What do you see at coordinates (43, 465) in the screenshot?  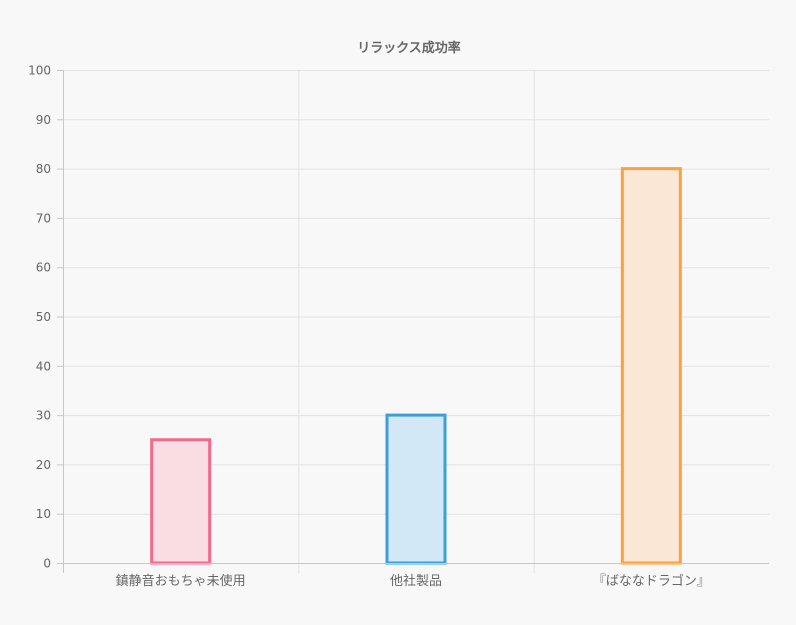 I see `y-tick-label: 20` at bounding box center [43, 465].